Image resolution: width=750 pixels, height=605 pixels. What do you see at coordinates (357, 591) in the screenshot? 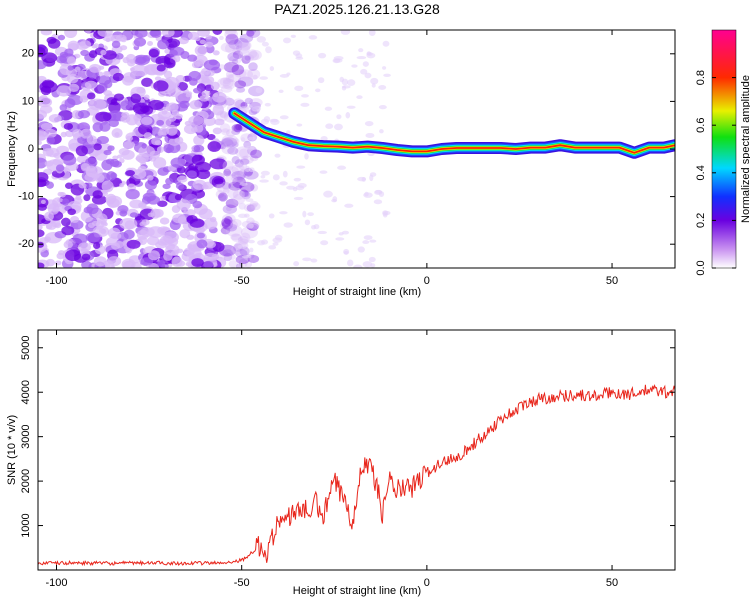
I see `snr-x-axis-title: Height of straight line (km)` at bounding box center [357, 591].